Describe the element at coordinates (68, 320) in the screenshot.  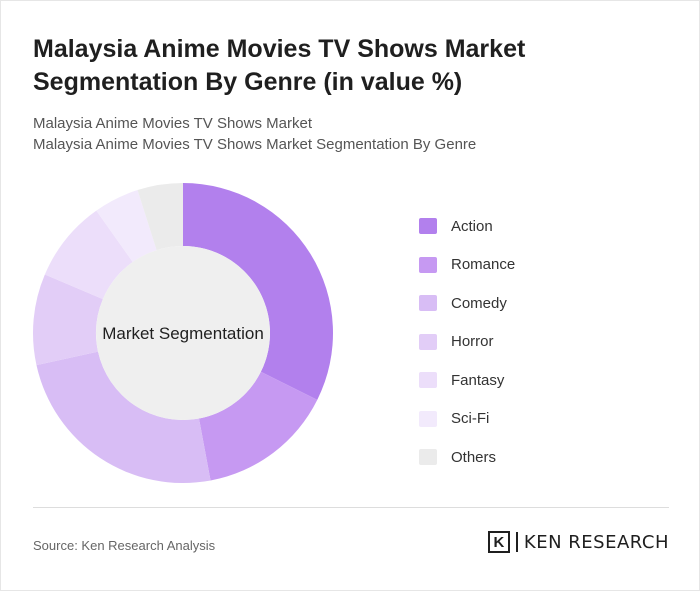
I see `donut-slice-horror` at that location.